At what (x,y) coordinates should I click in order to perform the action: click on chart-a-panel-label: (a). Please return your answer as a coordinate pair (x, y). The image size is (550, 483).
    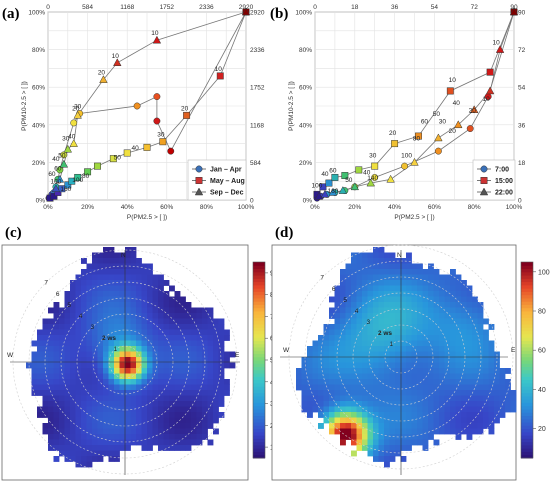
    Looking at the image, I should click on (11, 14).